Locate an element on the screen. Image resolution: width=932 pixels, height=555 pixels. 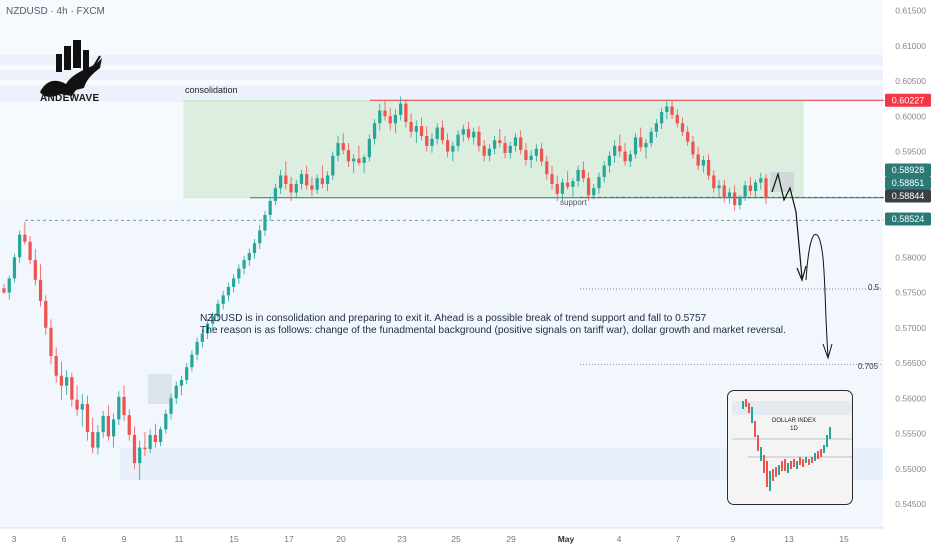
price-tag: 0.58844 is located at coordinates (908, 196).